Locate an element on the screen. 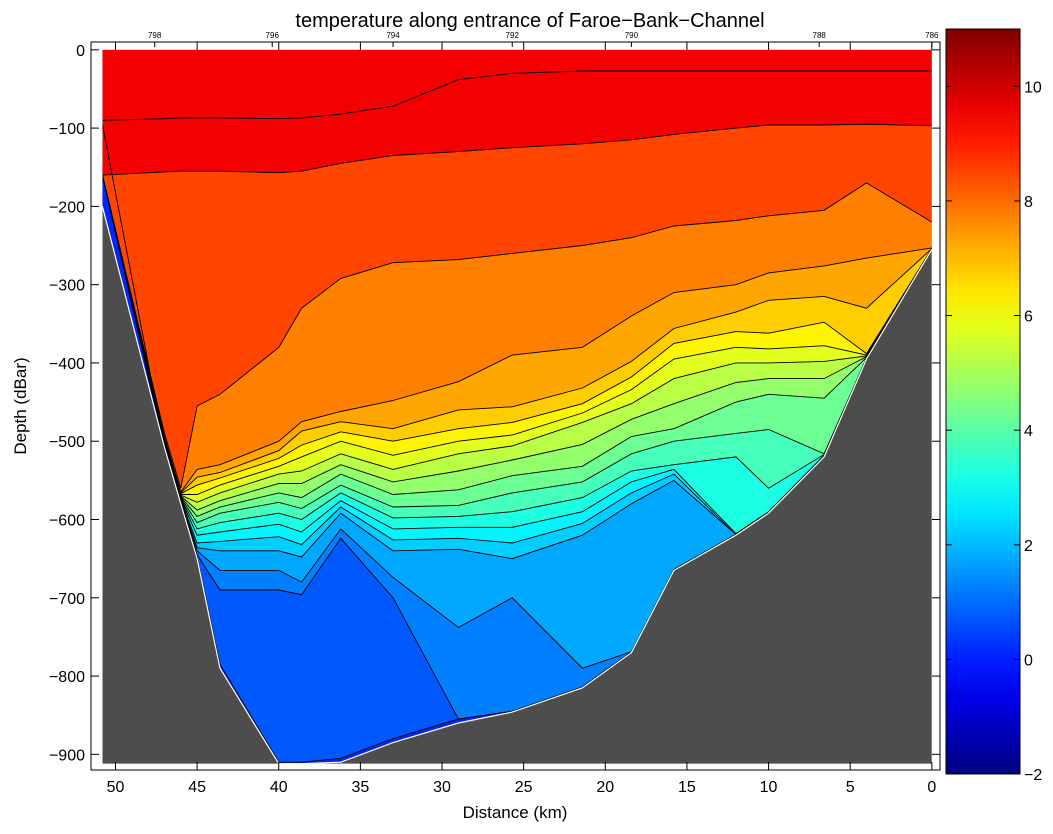  x-tick-label: 35 is located at coordinates (360, 787).